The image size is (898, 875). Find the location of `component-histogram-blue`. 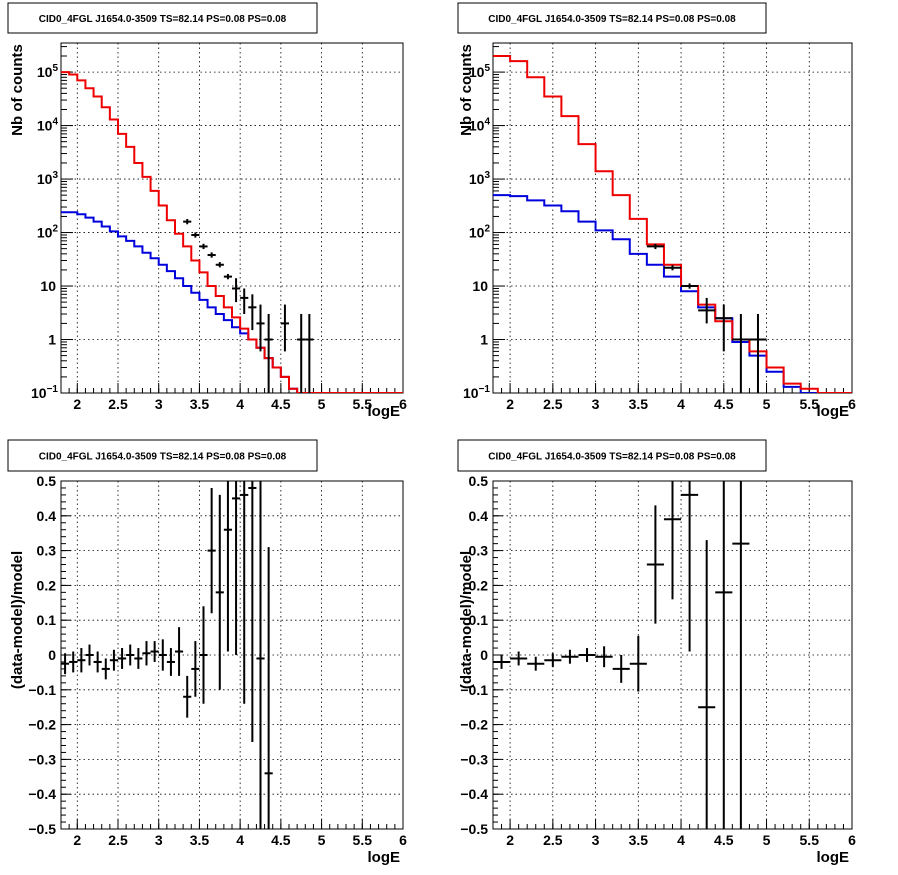

component-histogram-blue is located at coordinates (232, 302).